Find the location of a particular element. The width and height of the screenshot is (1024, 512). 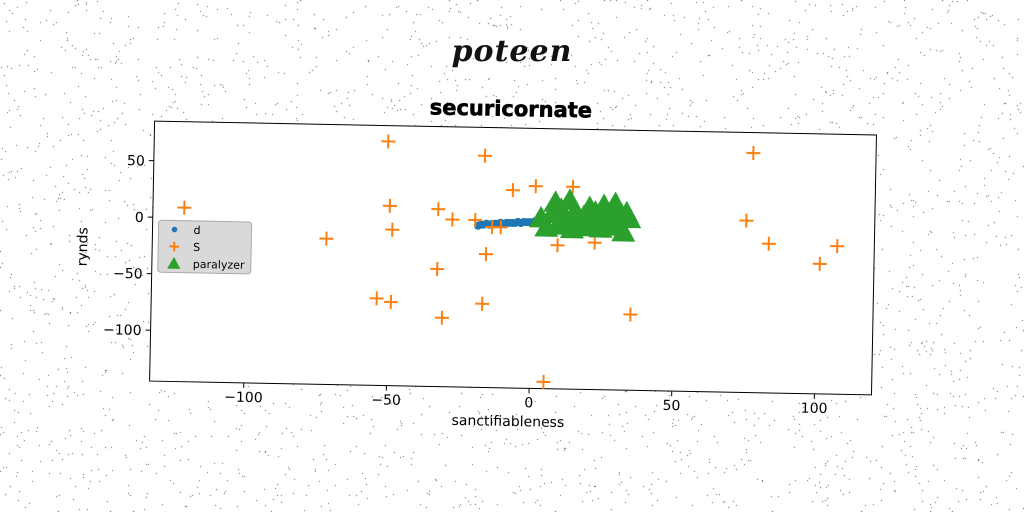

legend-label: paralyzer is located at coordinates (219, 265).